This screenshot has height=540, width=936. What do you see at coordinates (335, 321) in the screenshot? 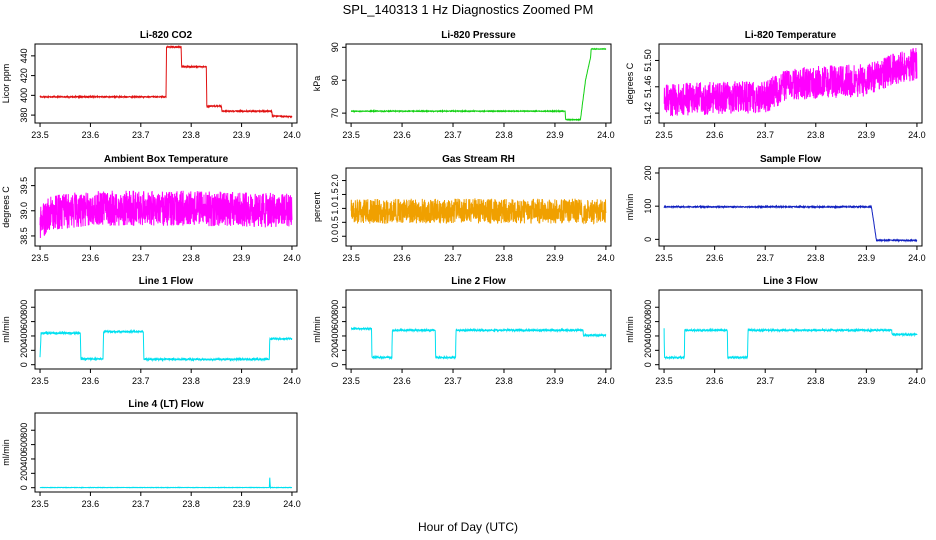
I see `y-tick-label: 600` at bounding box center [335, 321].